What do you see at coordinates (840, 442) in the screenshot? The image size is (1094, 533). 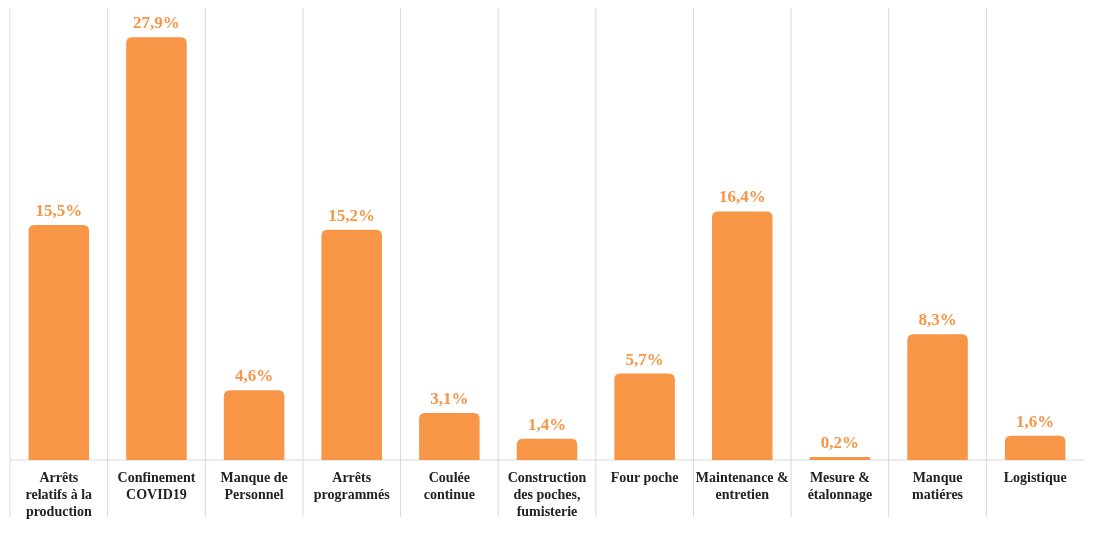 I see `data-label: 0,2%` at bounding box center [840, 442].